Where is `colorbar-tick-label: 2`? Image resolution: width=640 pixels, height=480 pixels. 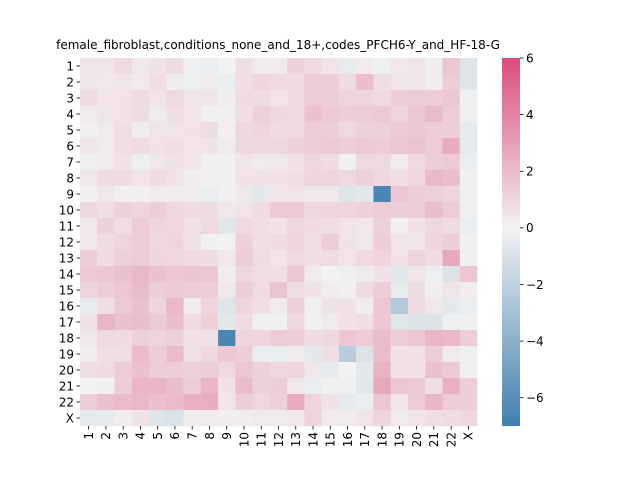
colorbar-tick-label: 2 is located at coordinates (530, 172).